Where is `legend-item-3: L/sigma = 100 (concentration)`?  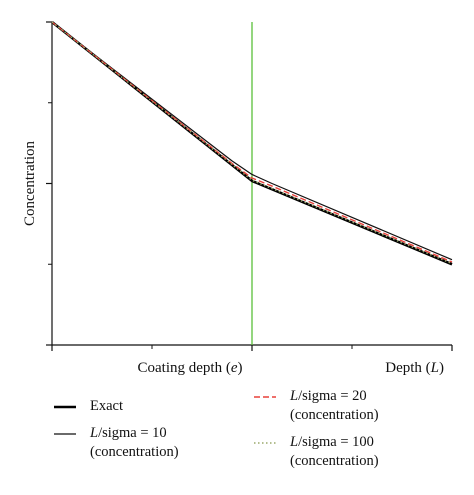
legend-item-3: L/sigma = 100 (concentration) is located at coordinates (315, 452).